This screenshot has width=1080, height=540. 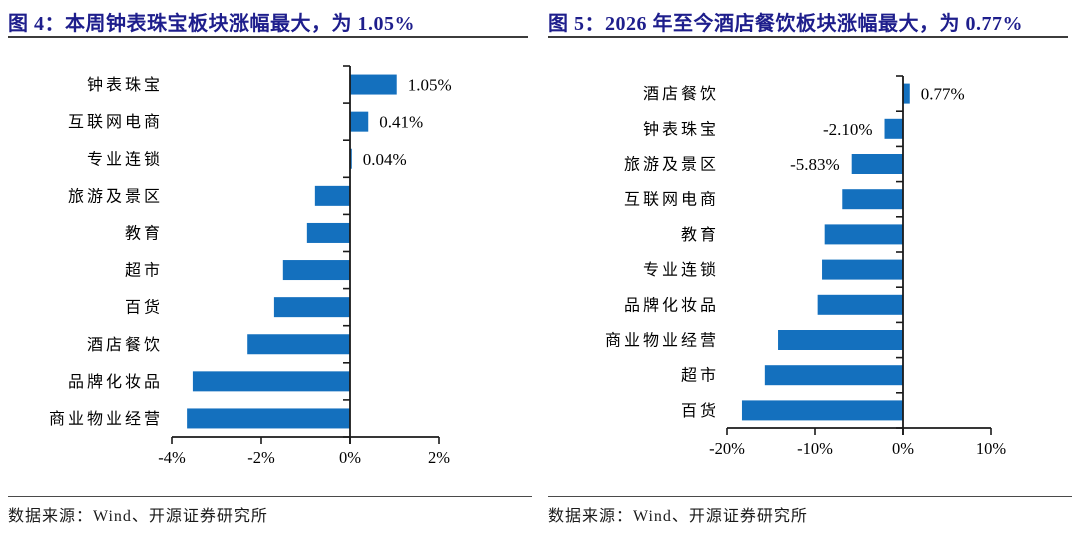 What do you see at coordinates (211, 24) in the screenshot?
I see `figure4-title: 图 4：本周钟表珠宝板块涨幅最大，为 1.05%` at bounding box center [211, 24].